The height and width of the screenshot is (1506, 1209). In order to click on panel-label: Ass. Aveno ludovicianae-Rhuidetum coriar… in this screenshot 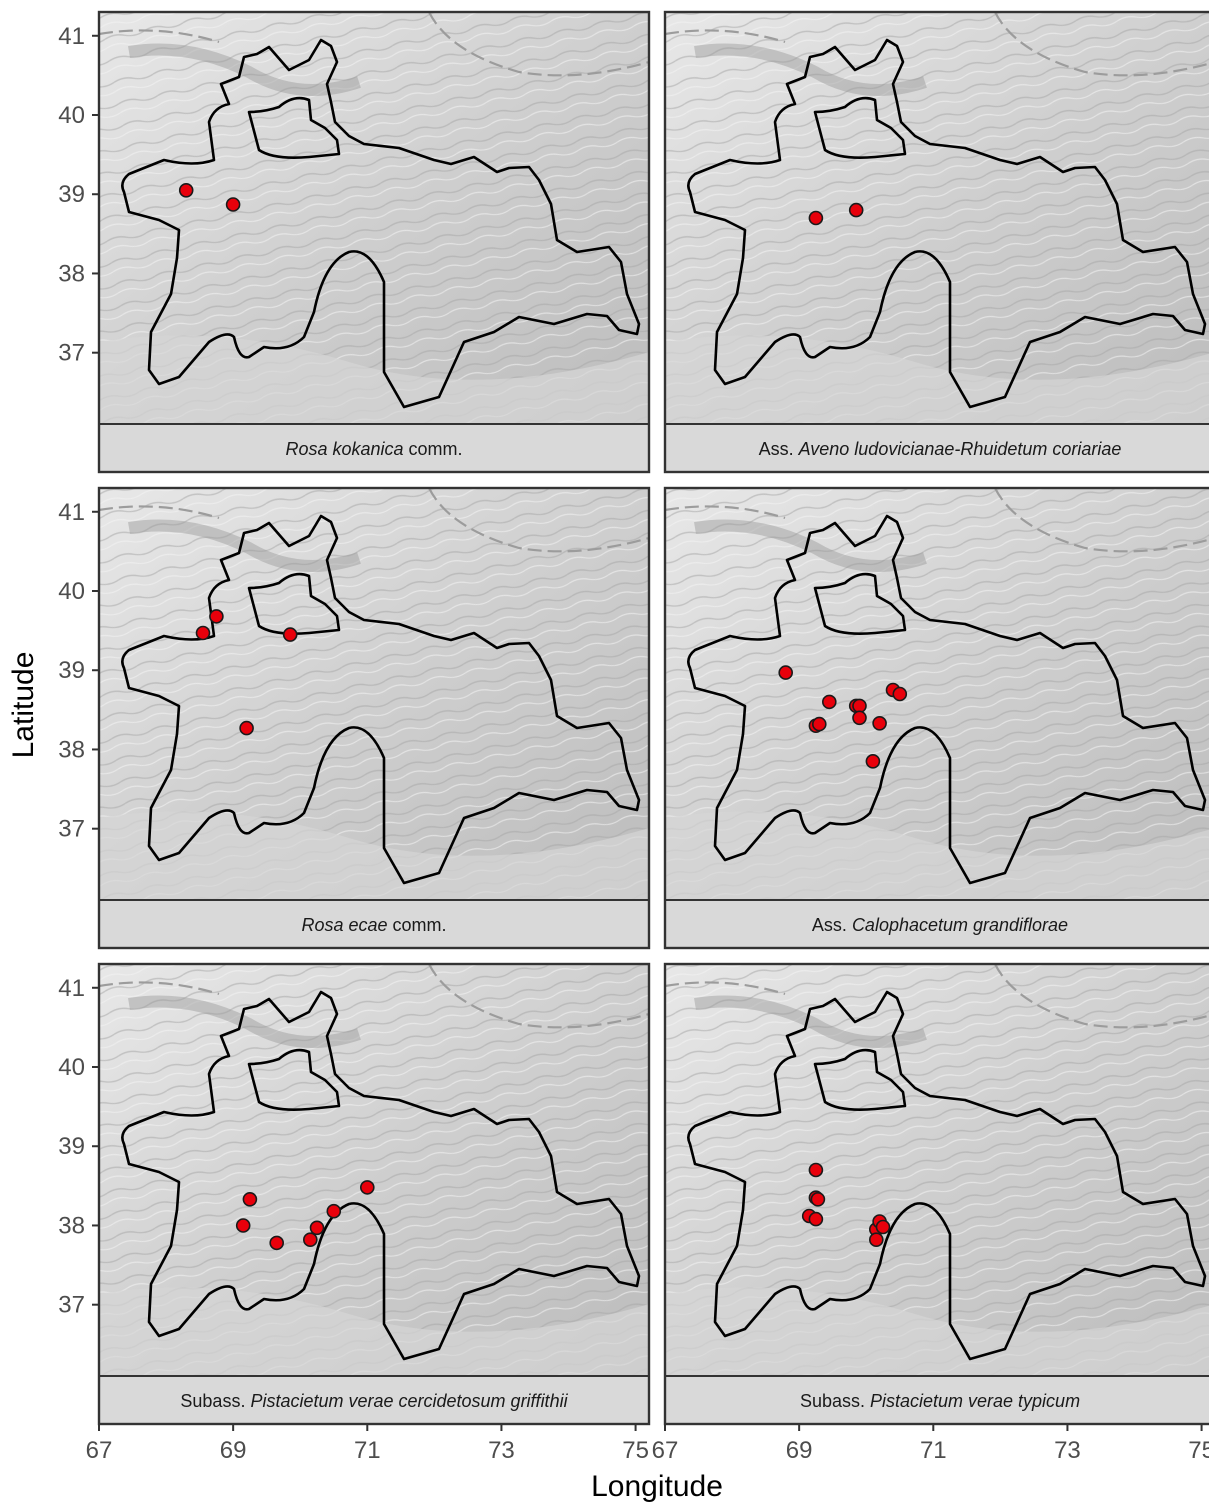, I will do `click(940, 449)`.